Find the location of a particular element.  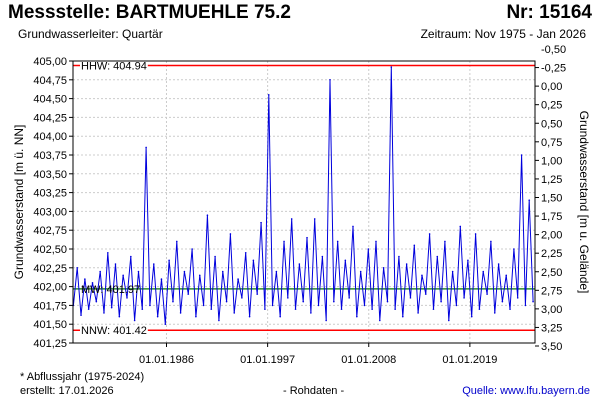

source-link: www.lfu.bayern.de is located at coordinates (545, 391).